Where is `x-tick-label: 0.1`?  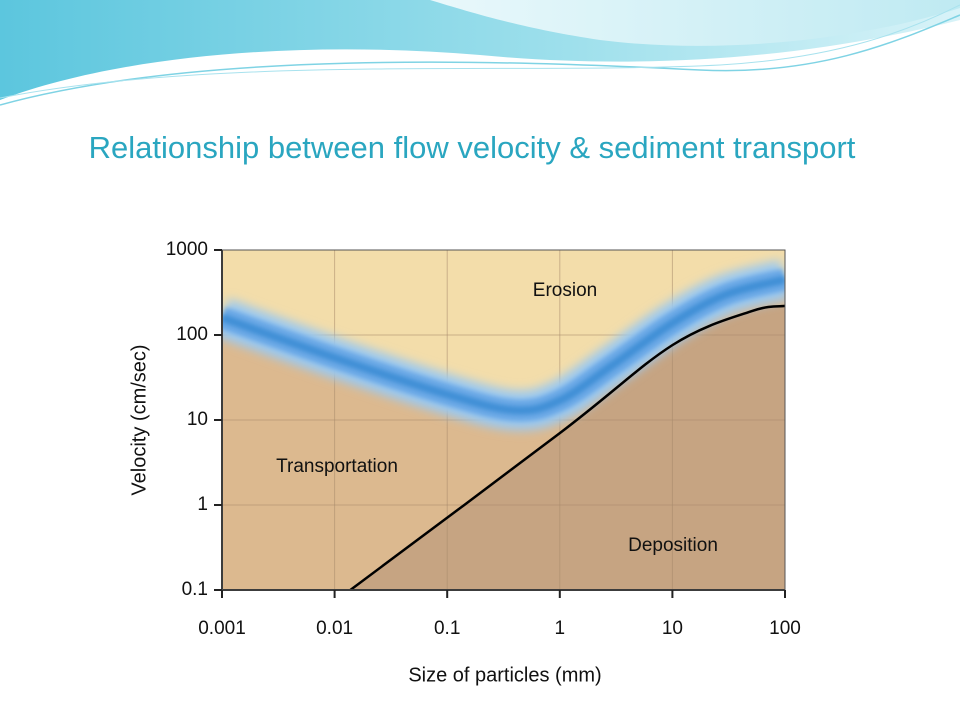
x-tick-label: 0.1 is located at coordinates (447, 628).